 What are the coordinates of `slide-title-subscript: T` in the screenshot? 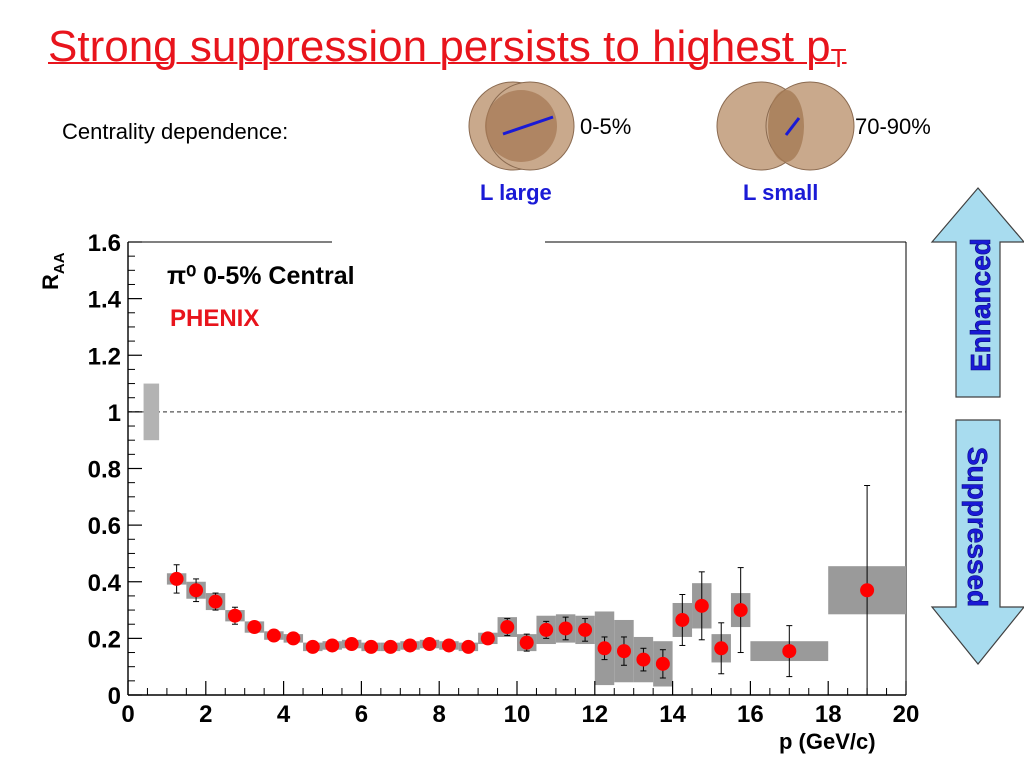 It's located at (838, 58).